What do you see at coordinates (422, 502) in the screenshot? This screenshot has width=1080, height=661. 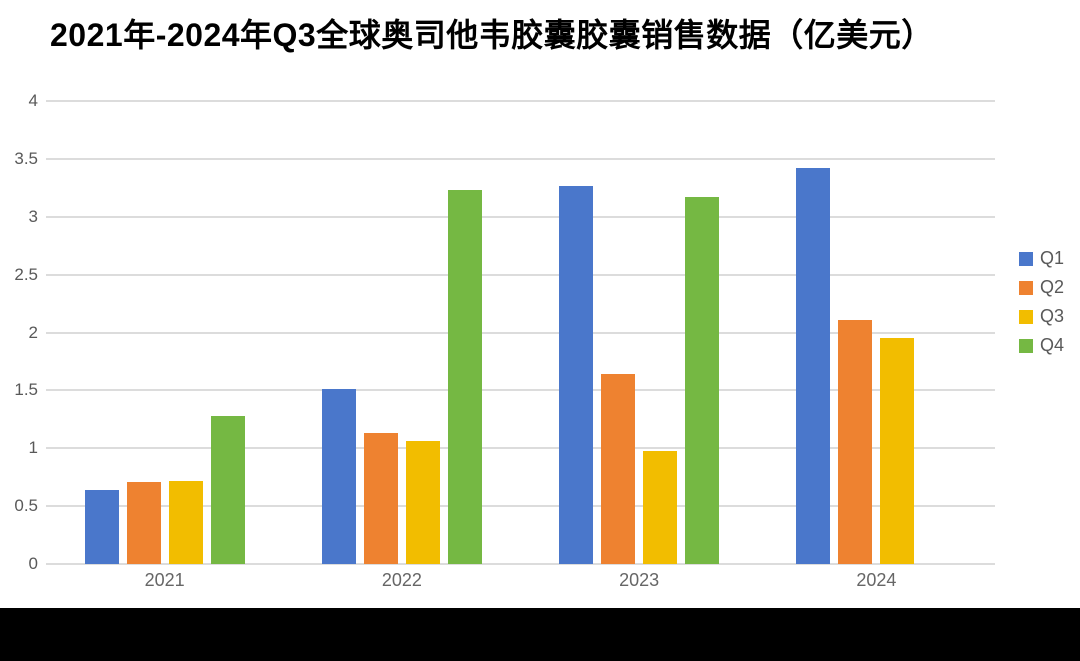 I see `bar-q3-2022` at bounding box center [422, 502].